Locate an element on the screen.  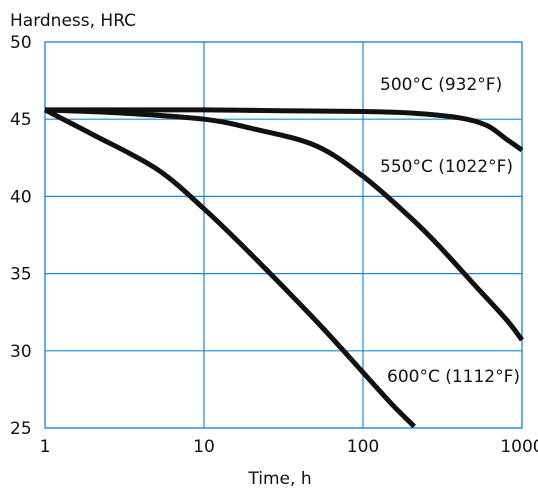
y-tick-label: 30 is located at coordinates (21, 352).